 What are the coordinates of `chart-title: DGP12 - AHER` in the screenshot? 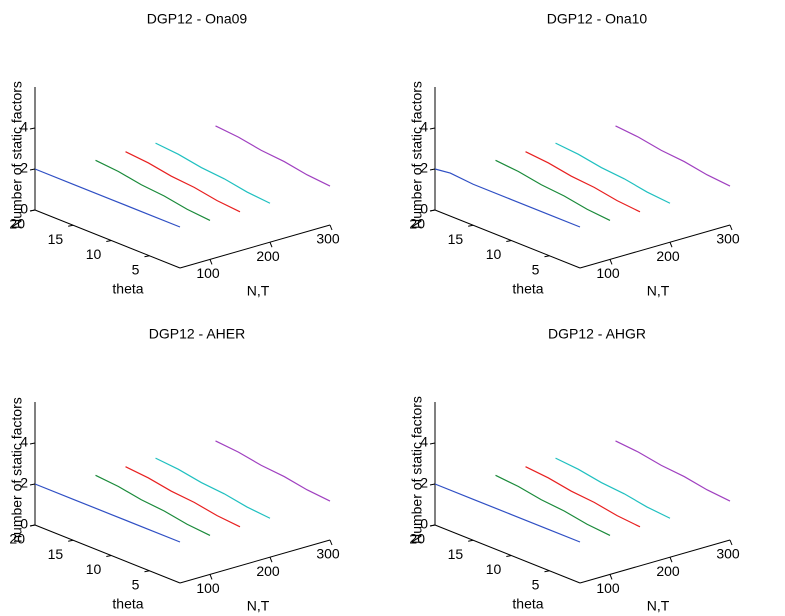 It's located at (197, 334).